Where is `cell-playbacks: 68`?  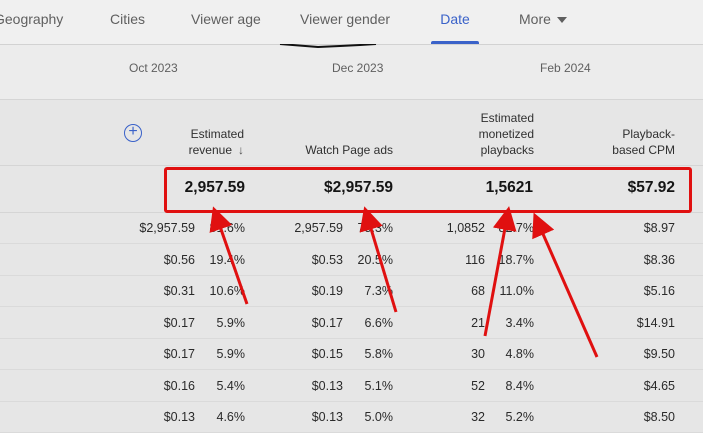 cell-playbacks: 68 is located at coordinates (478, 291).